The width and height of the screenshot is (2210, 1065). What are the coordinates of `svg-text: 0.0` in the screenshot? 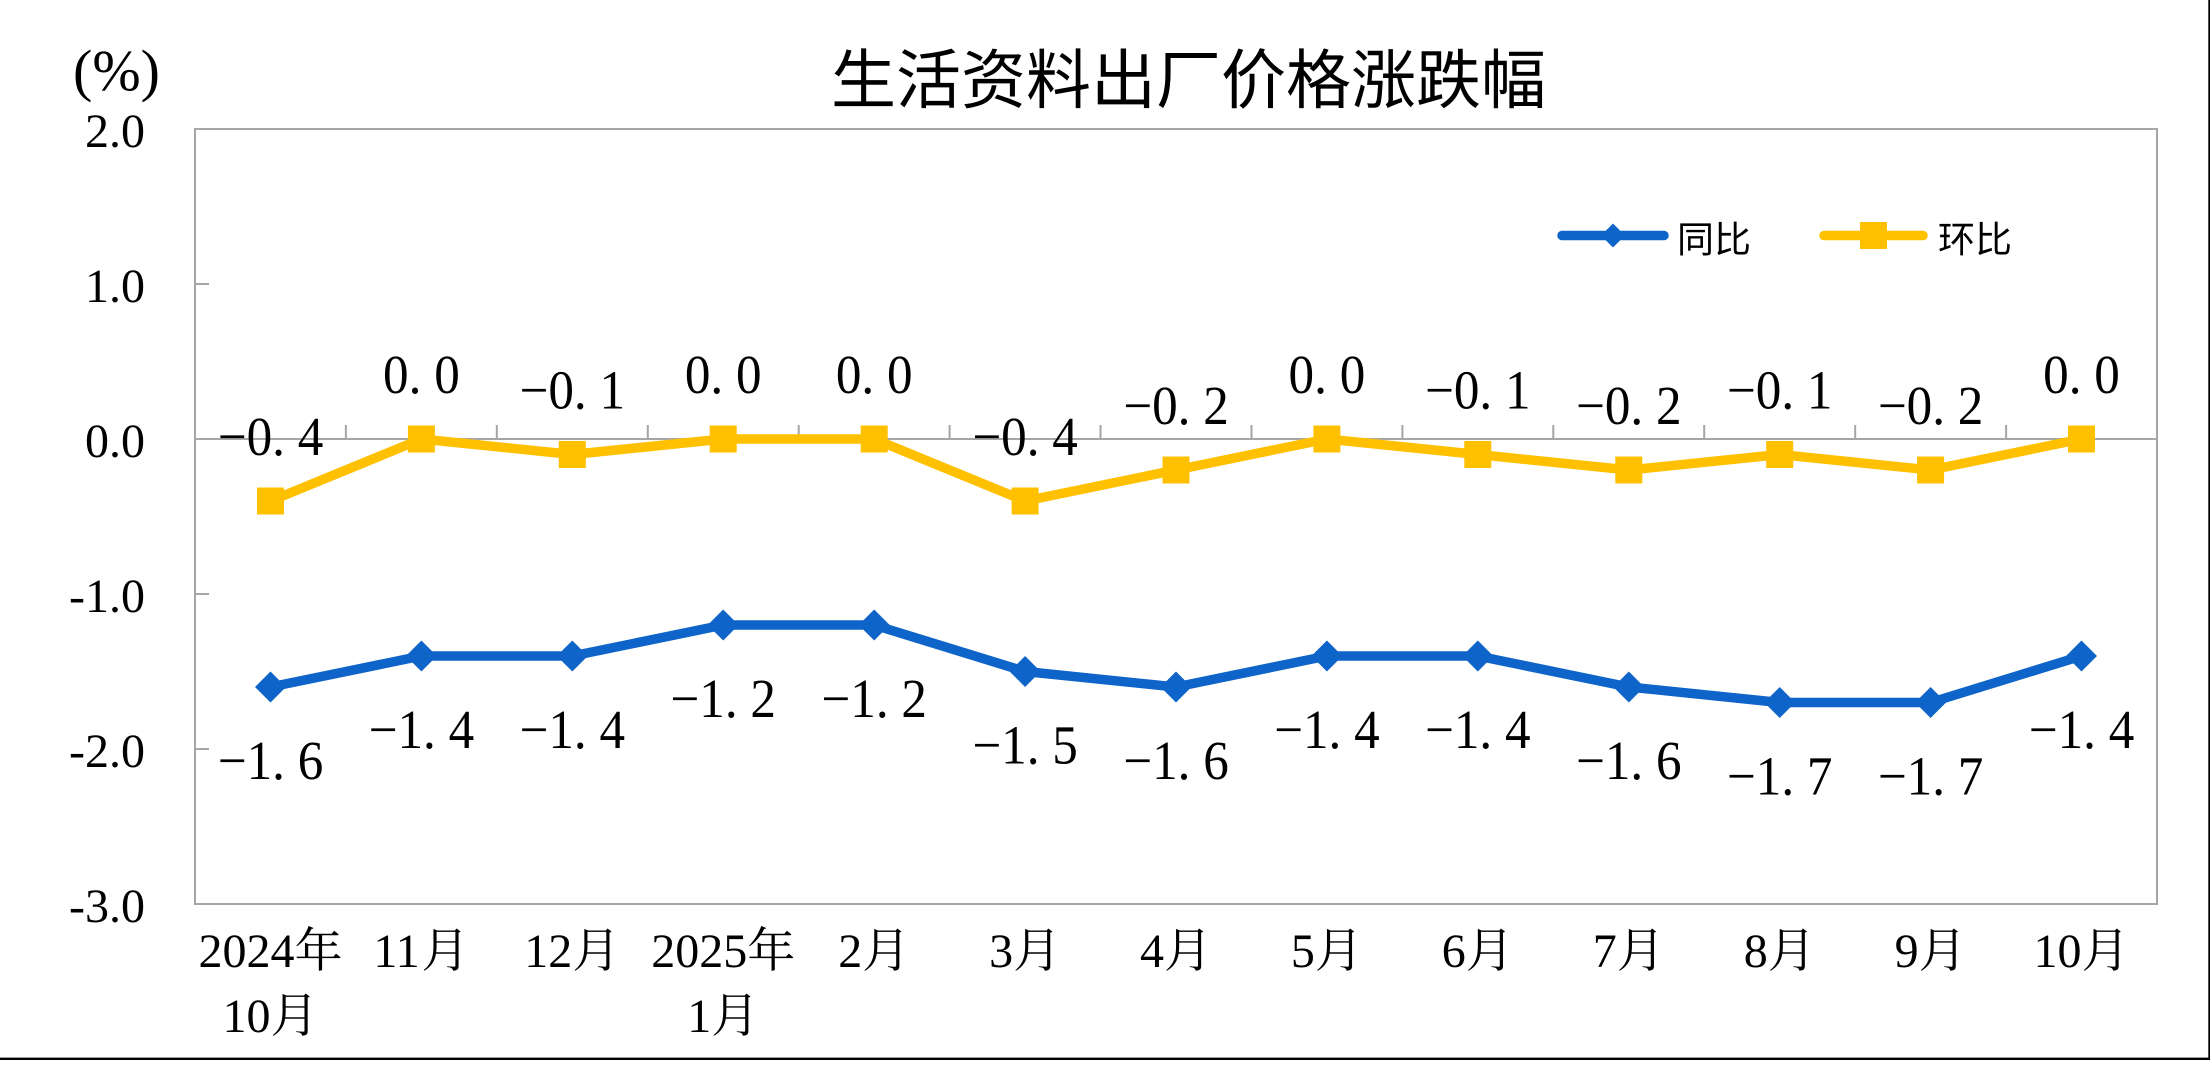 It's located at (115, 441).